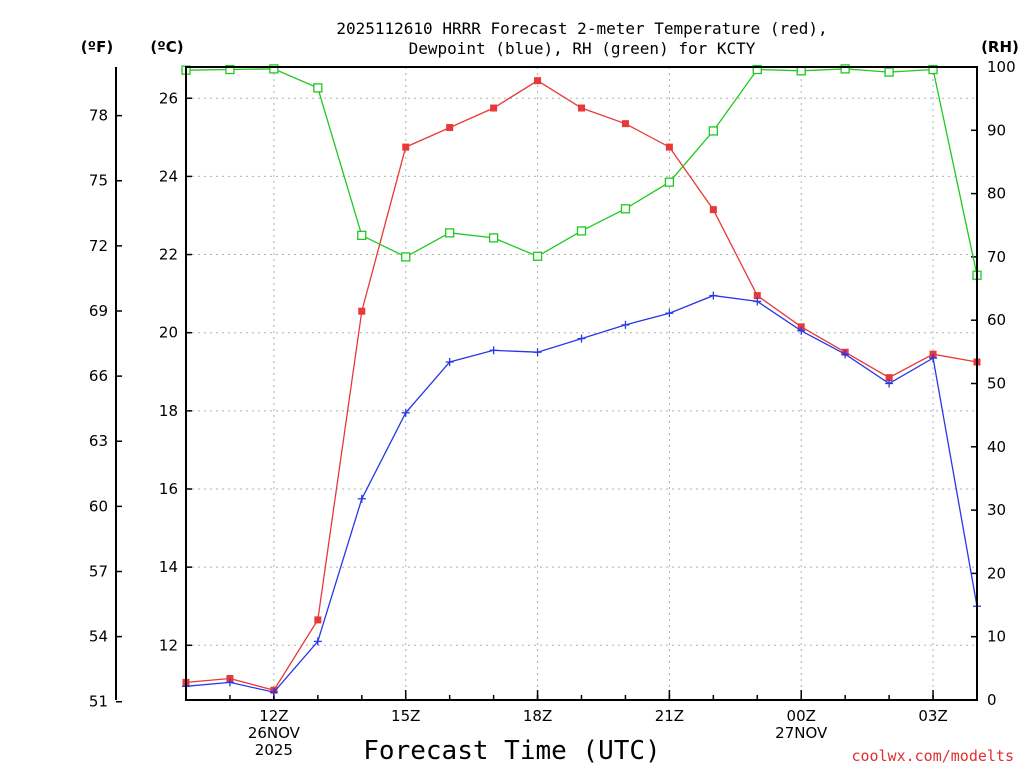 The height and width of the screenshot is (768, 1024). I want to click on rh-tick-label: 70, so click(996, 257).